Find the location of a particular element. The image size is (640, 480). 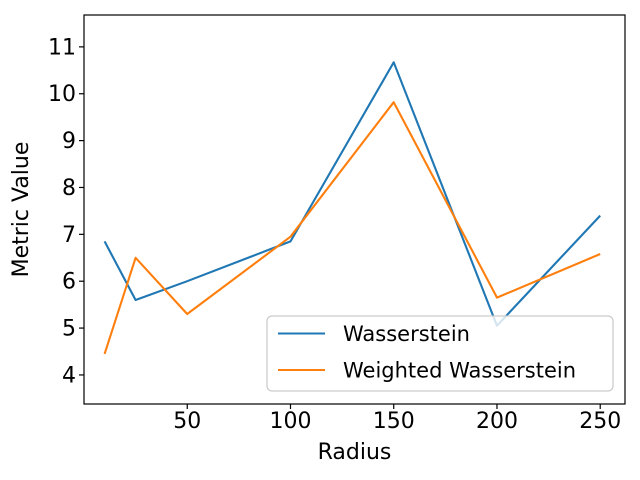

y-tick-label: 8 is located at coordinates (69, 188).